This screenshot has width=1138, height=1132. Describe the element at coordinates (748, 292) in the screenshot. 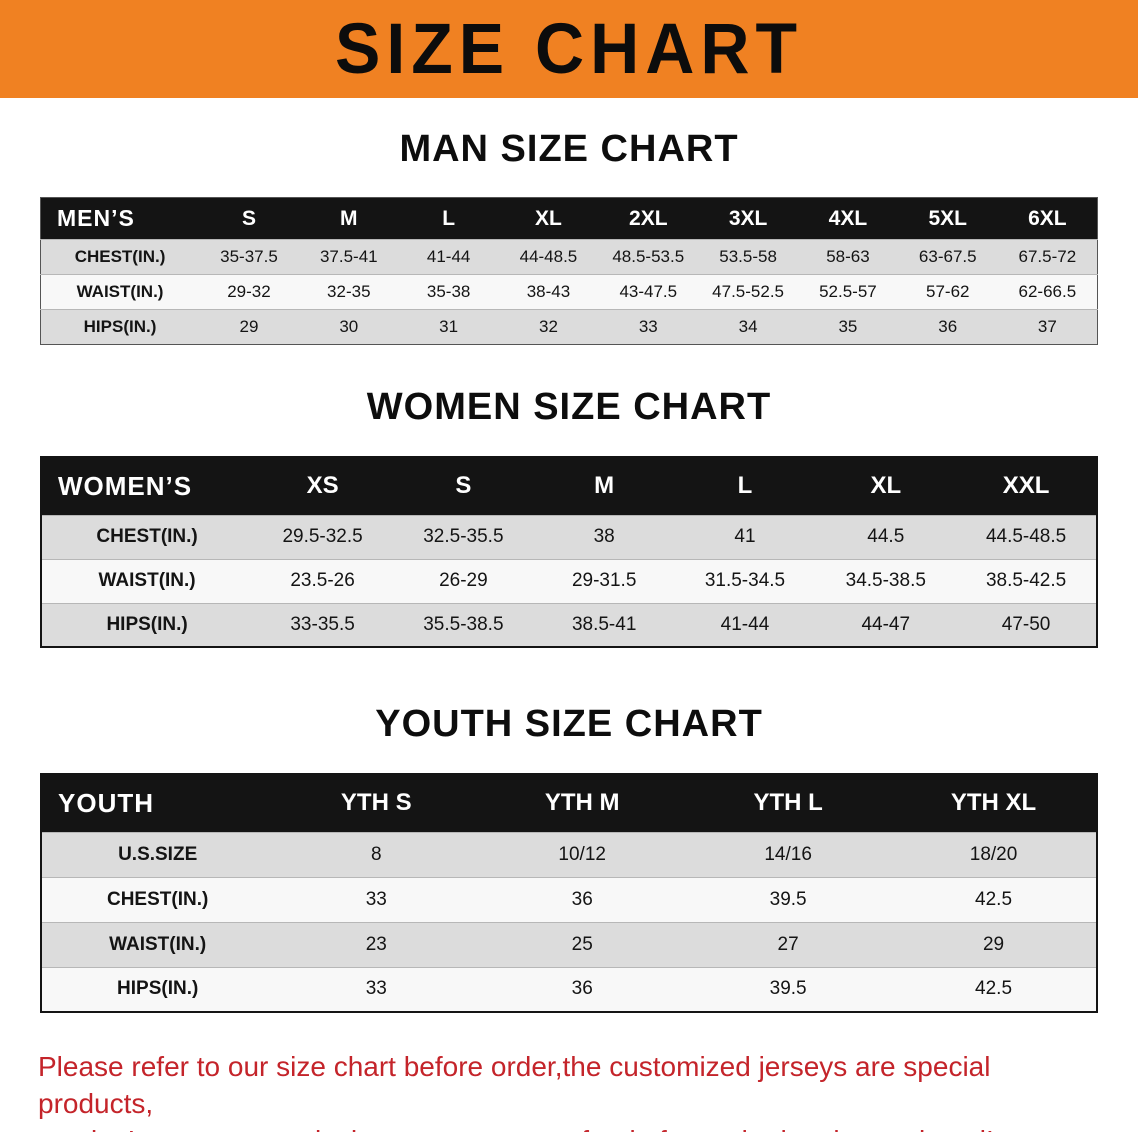

I see `men-measure-cell: 47.5-52.5` at that location.